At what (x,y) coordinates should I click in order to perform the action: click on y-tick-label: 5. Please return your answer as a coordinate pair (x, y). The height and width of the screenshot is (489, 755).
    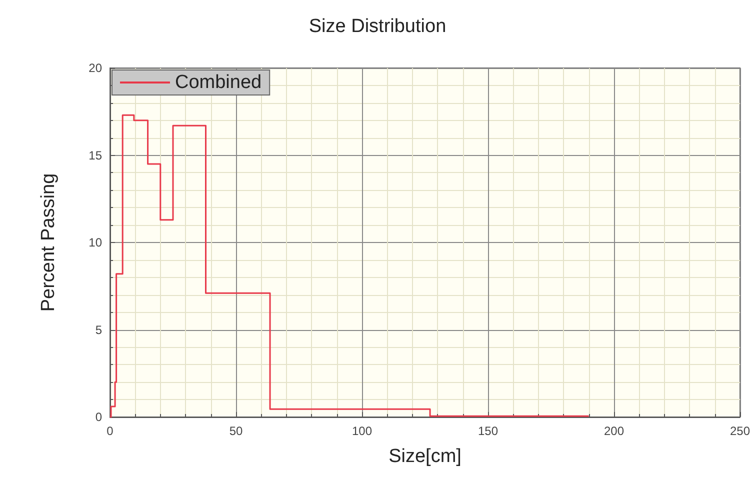
    Looking at the image, I should click on (98, 329).